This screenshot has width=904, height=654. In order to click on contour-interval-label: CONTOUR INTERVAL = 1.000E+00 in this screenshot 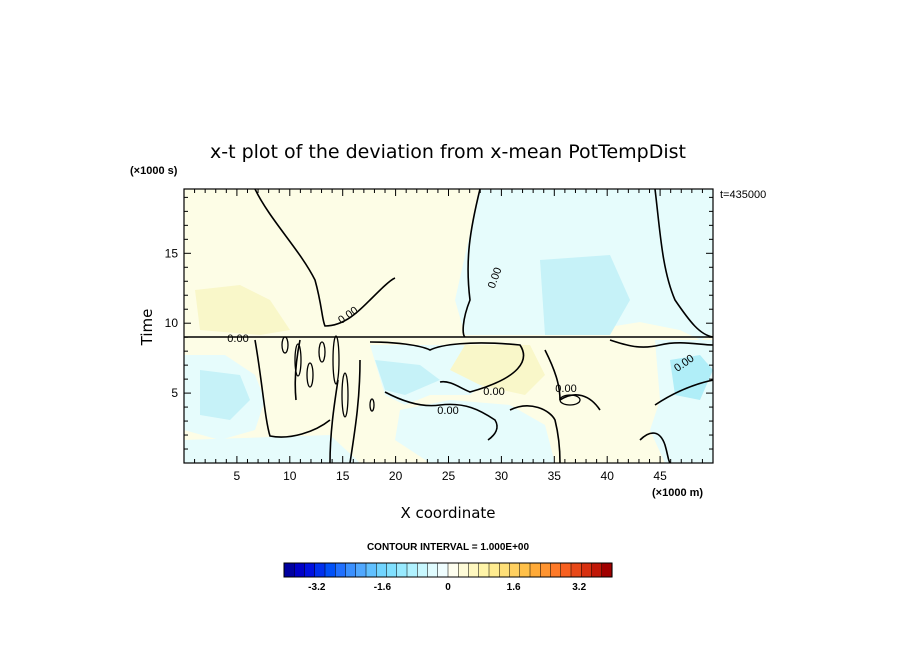, I will do `click(448, 547)`.